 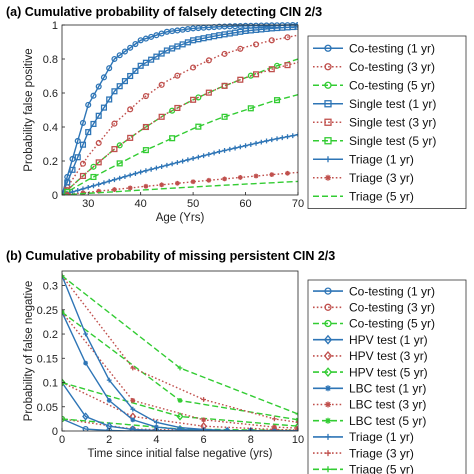 I want to click on x-tick-label: 8, so click(x=251, y=440).